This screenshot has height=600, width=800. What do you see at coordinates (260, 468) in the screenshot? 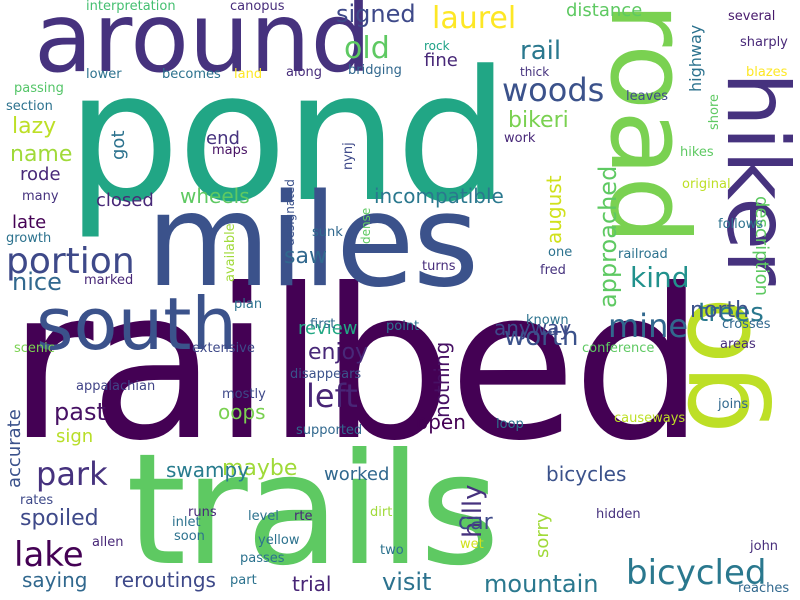
I see `word: maybe` at bounding box center [260, 468].